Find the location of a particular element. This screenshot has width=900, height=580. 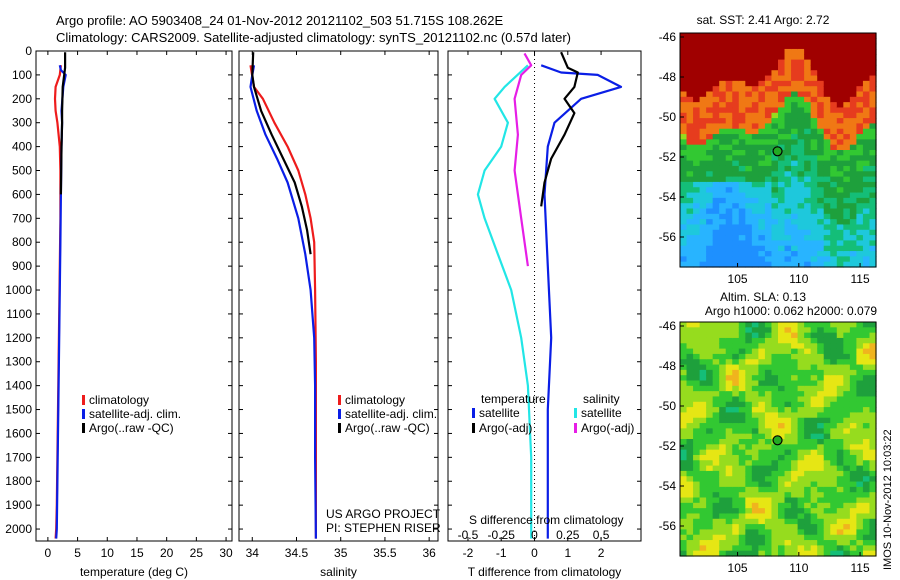

sst_map-ytick-label: -56 is located at coordinates (668, 237).